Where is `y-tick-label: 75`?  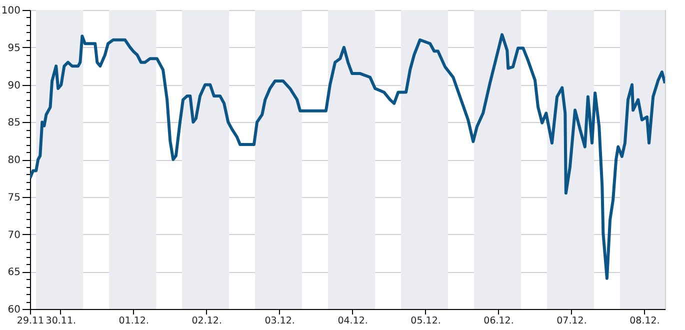 y-tick-label: 75 is located at coordinates (14, 198).